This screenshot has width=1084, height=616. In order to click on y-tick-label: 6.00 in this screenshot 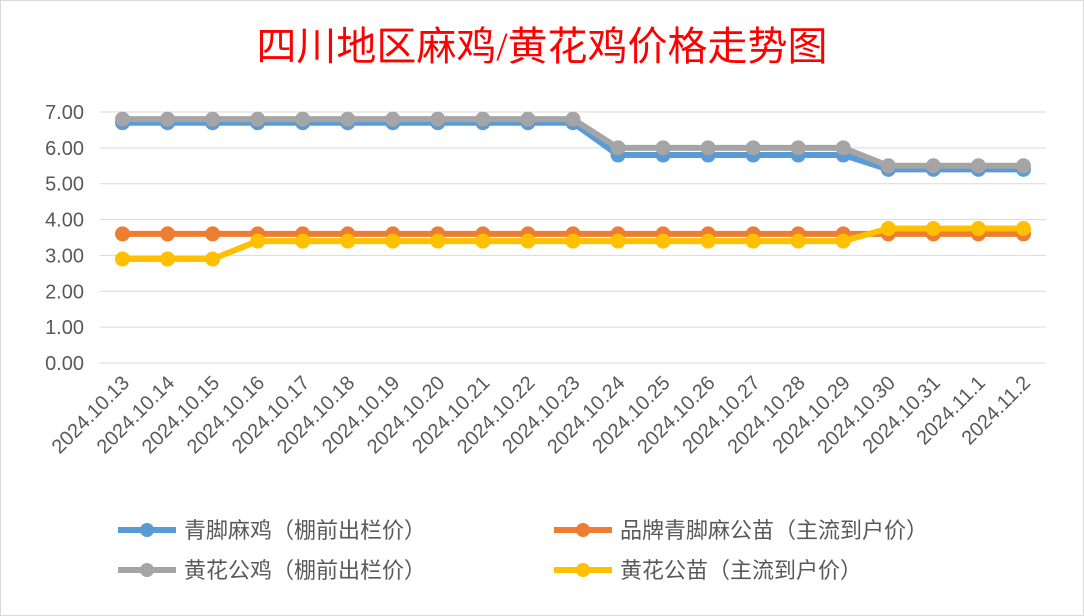, I will do `click(64, 149)`.